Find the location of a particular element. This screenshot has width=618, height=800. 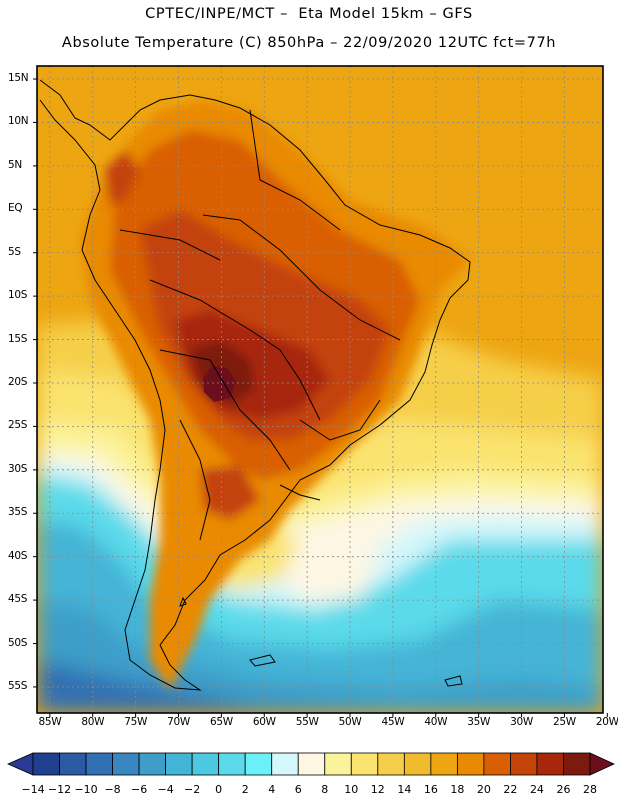

lat-label: 55S is located at coordinates (18, 685).